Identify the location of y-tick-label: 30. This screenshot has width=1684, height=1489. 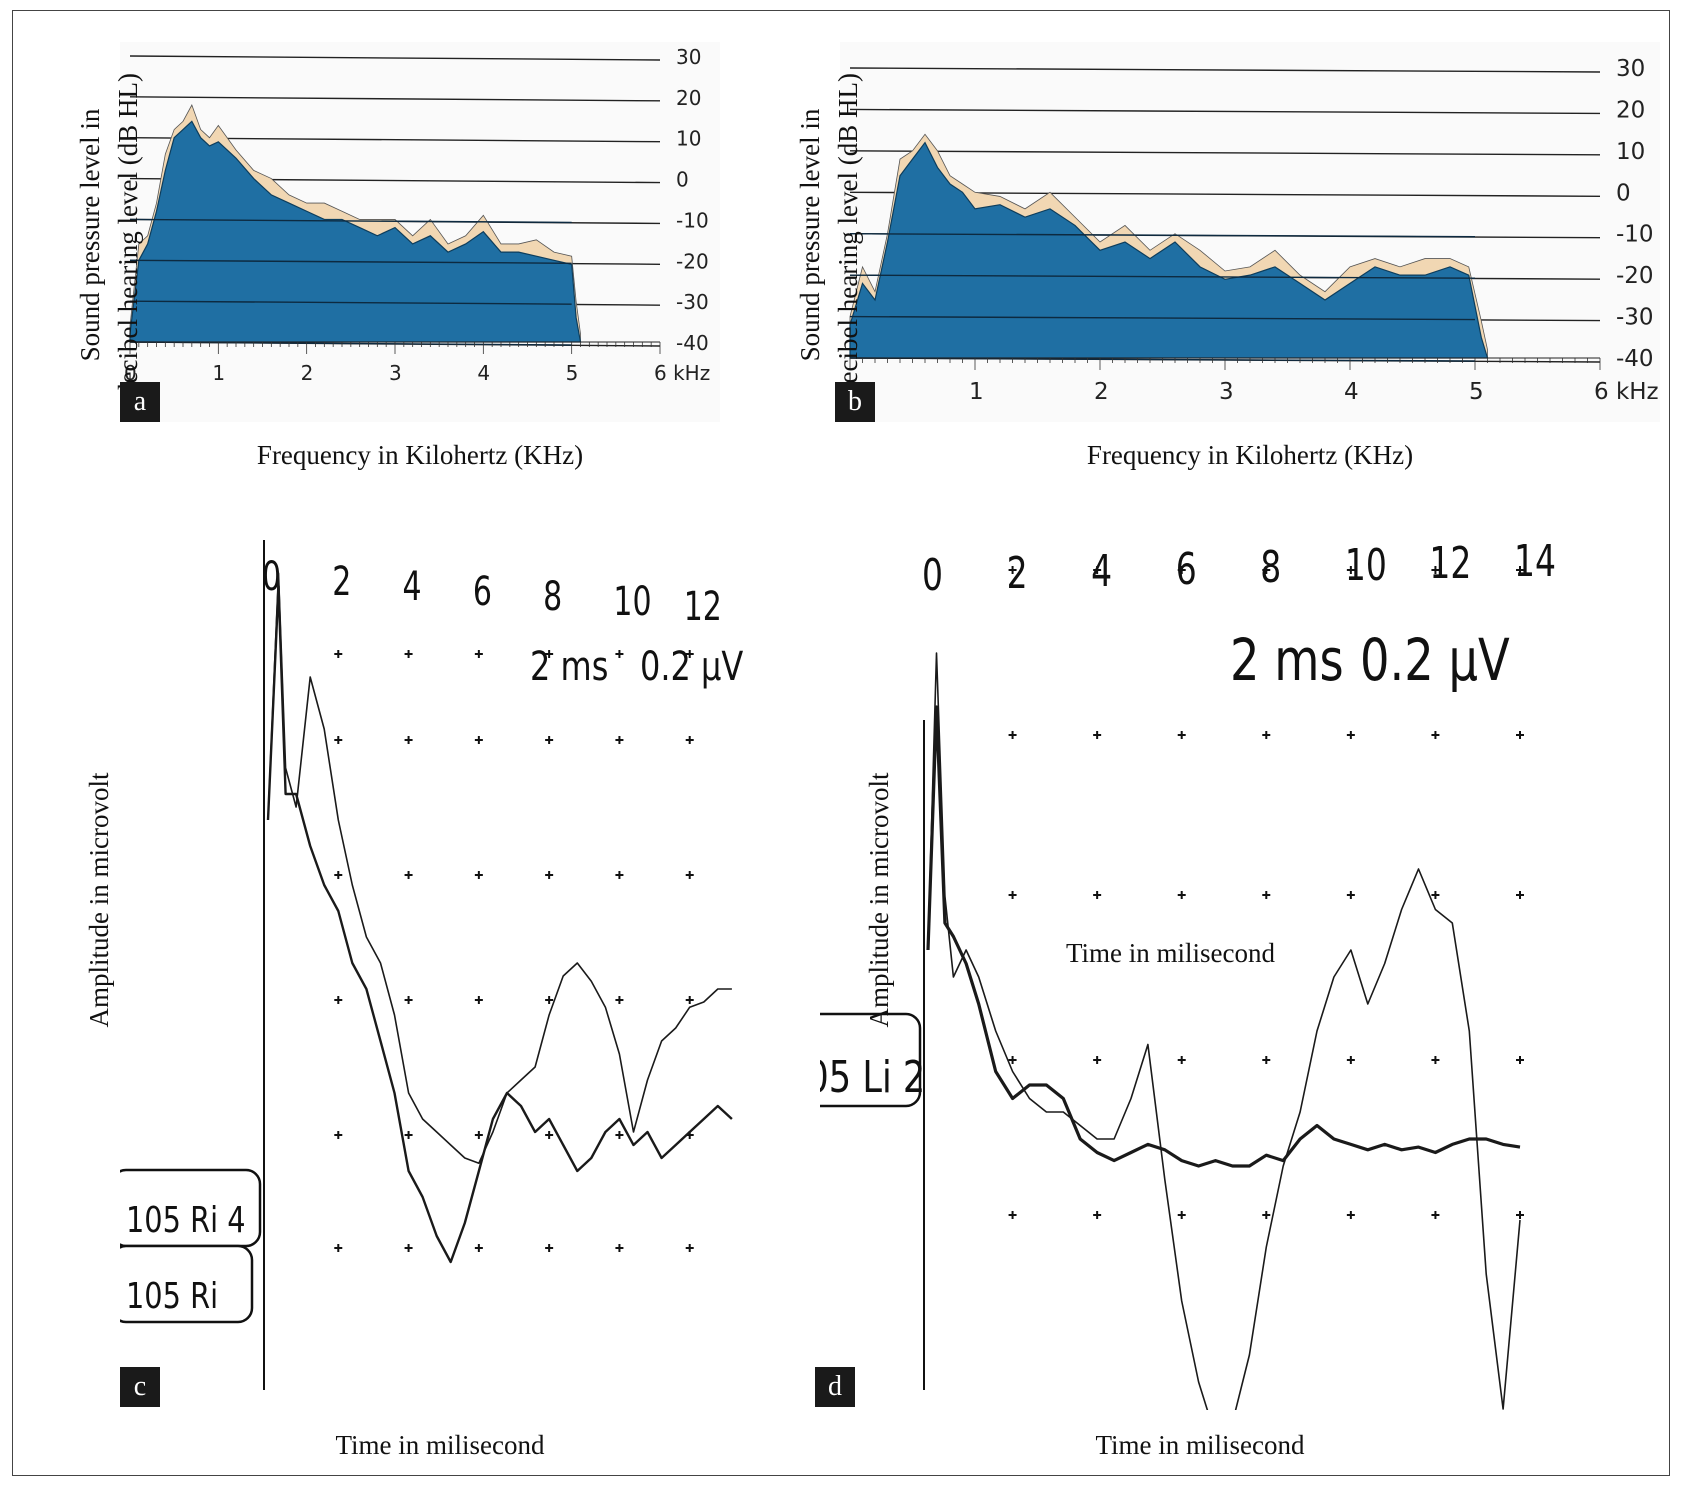
(688, 57).